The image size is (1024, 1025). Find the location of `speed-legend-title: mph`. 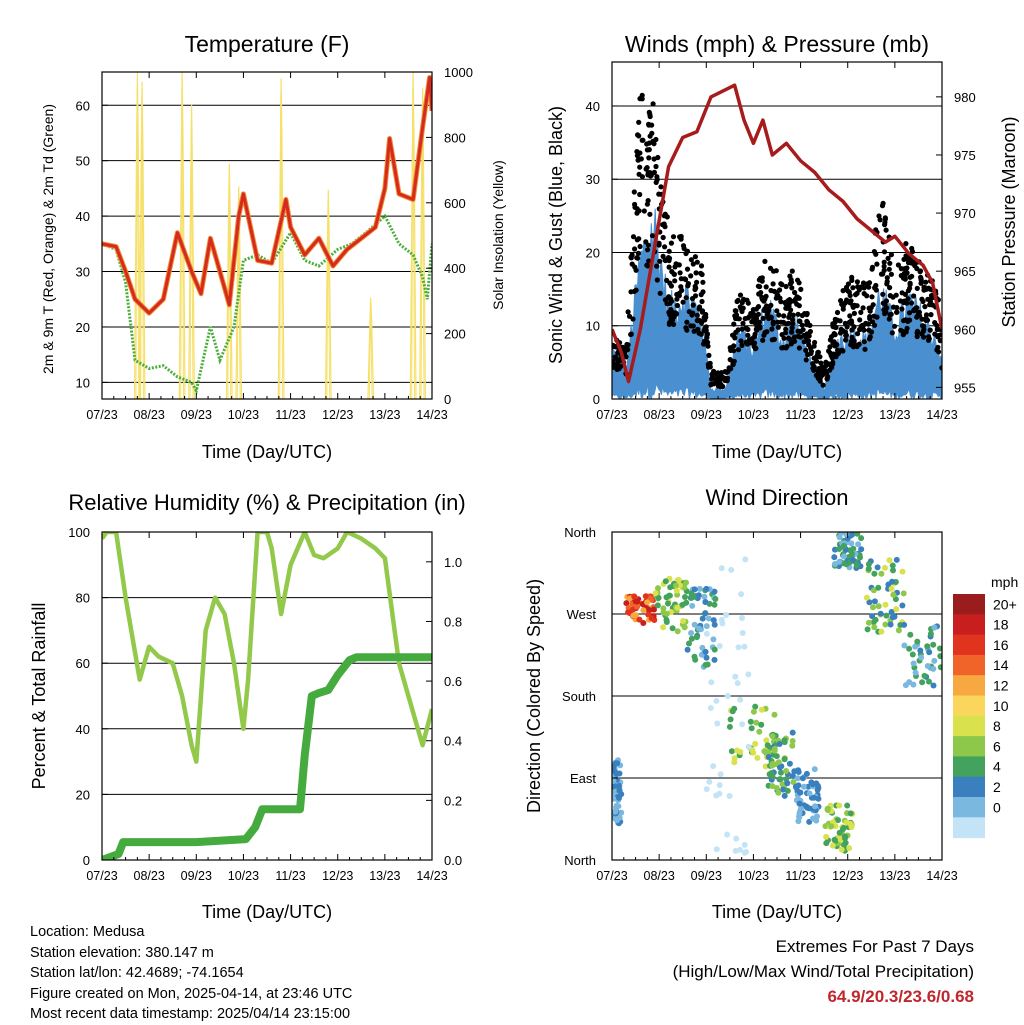

speed-legend-title: mph is located at coordinates (1004, 582).